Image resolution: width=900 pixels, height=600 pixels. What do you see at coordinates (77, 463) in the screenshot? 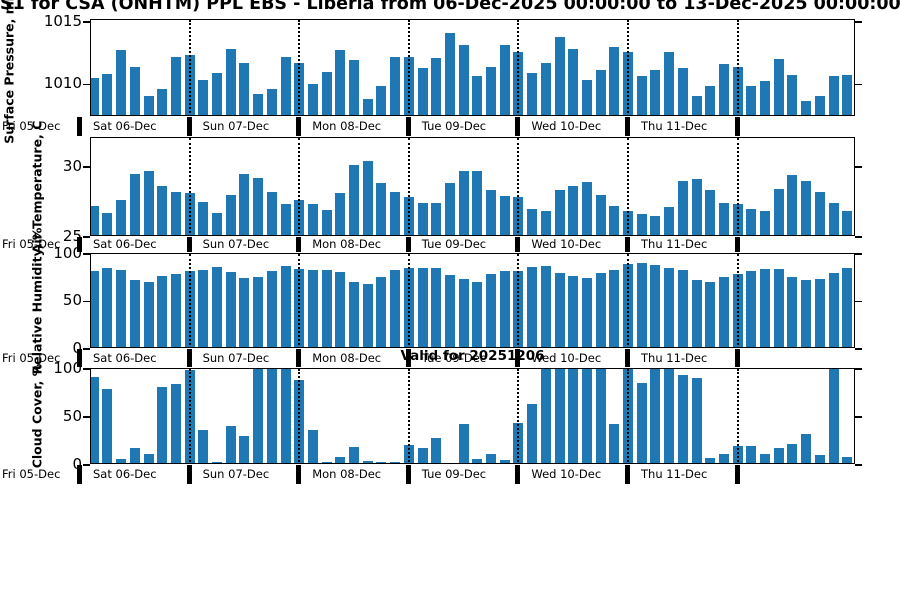
I see `y-tick-label: 0` at bounding box center [77, 463].